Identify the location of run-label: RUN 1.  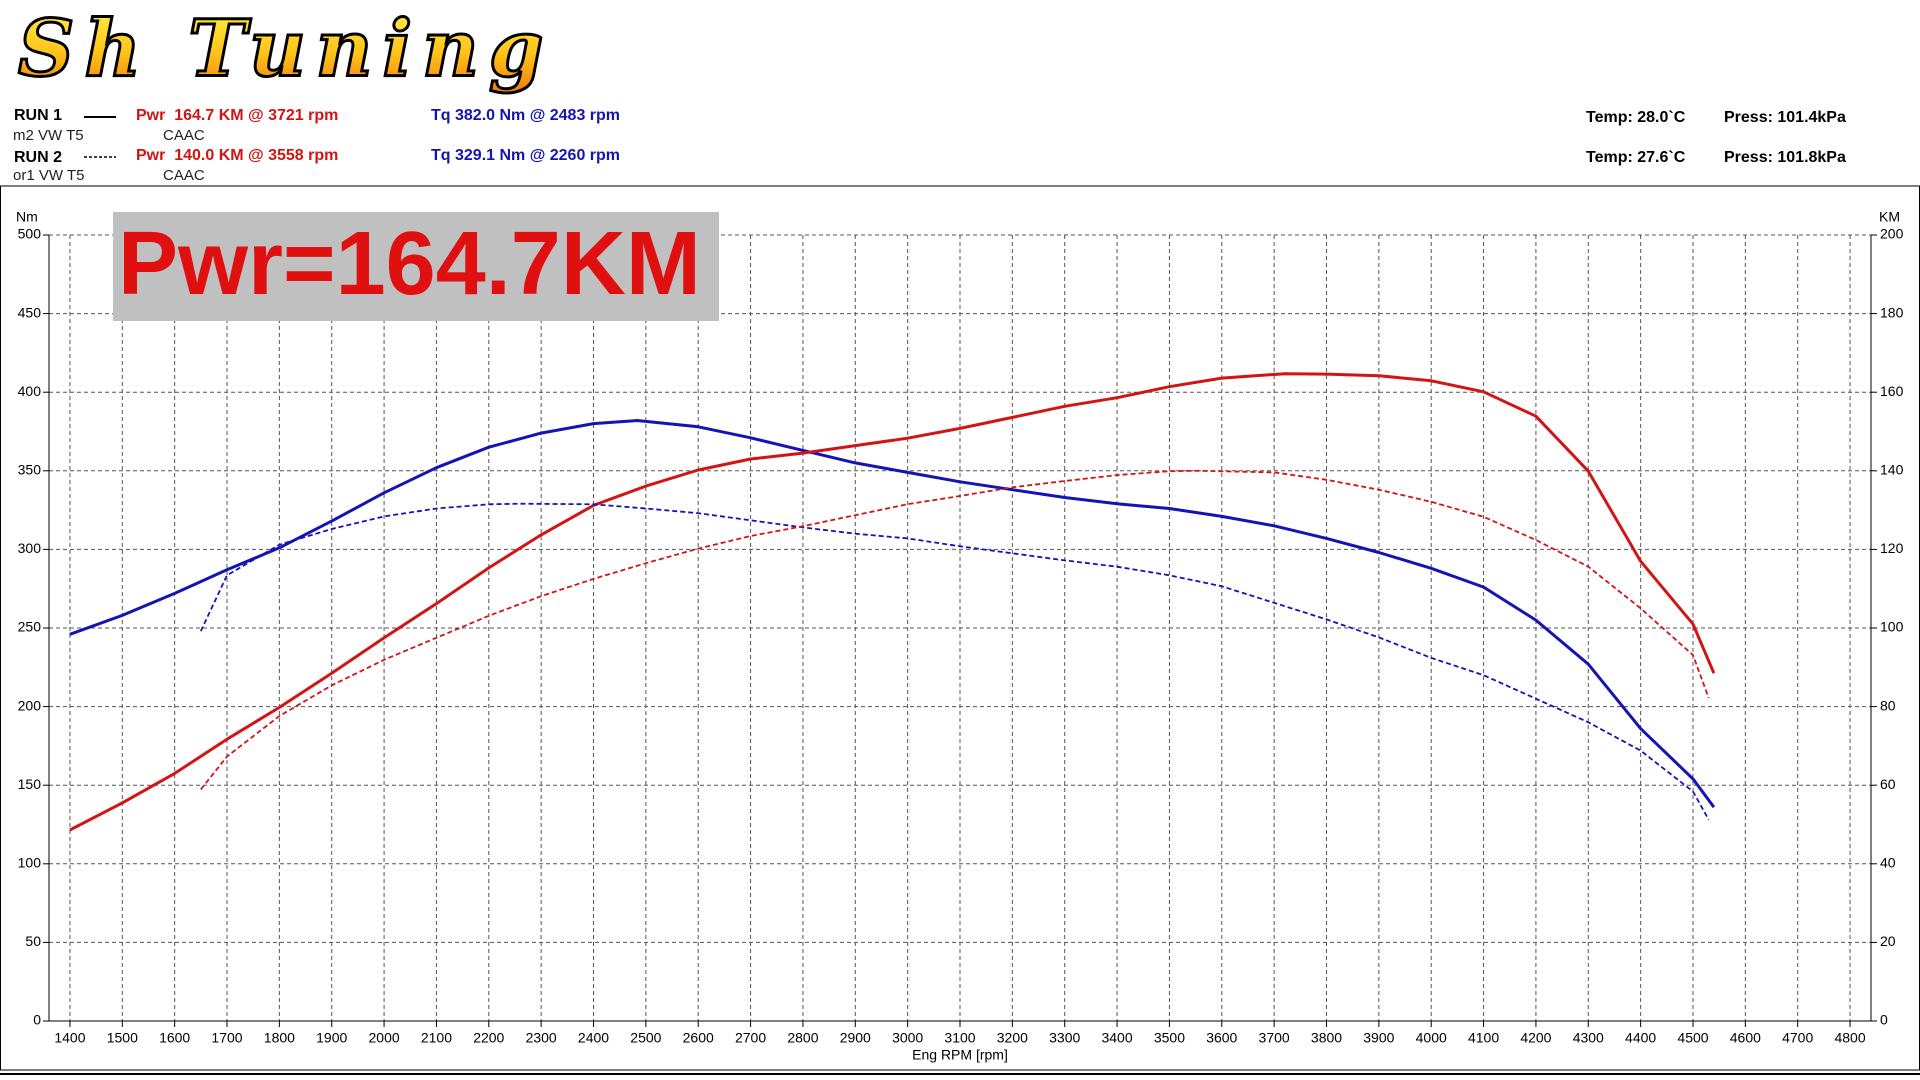
(38, 115).